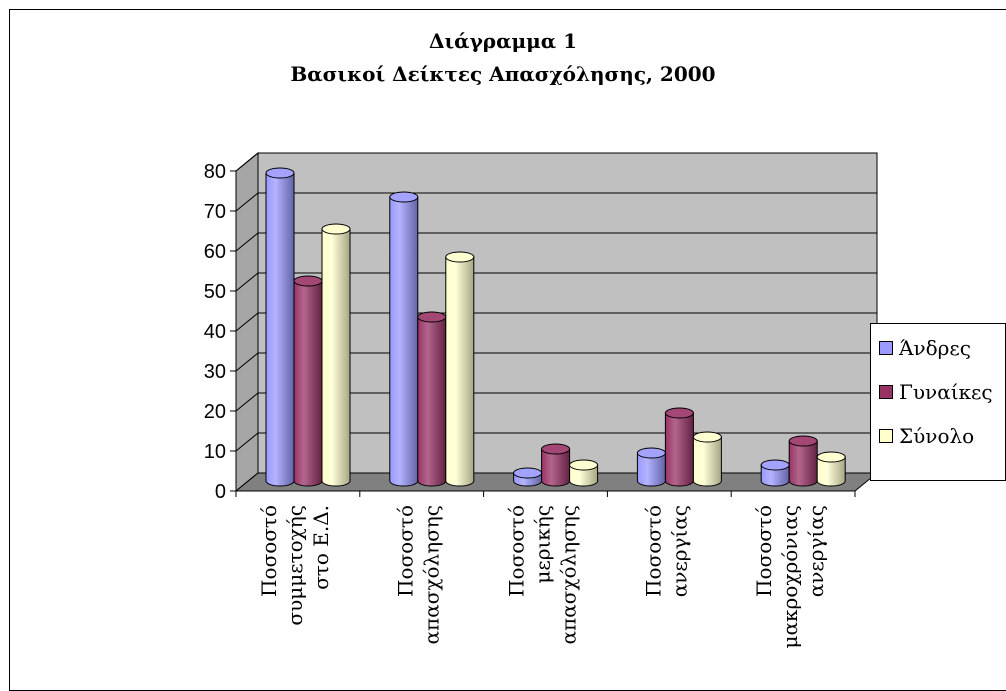 The width and height of the screenshot is (1006, 691). I want to click on y-tick-label: 50, so click(215, 292).